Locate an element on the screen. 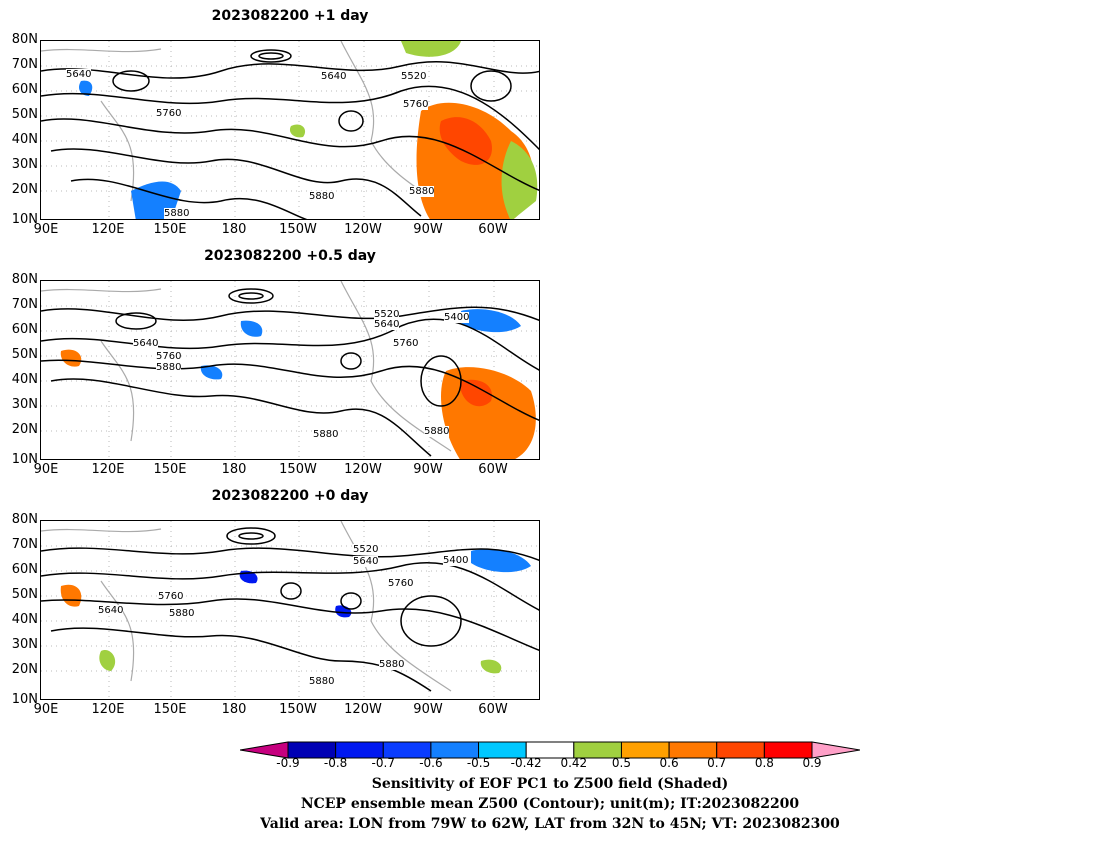 This screenshot has height=850, width=1100. colorbar-tick-label: 0.5 is located at coordinates (621, 763).